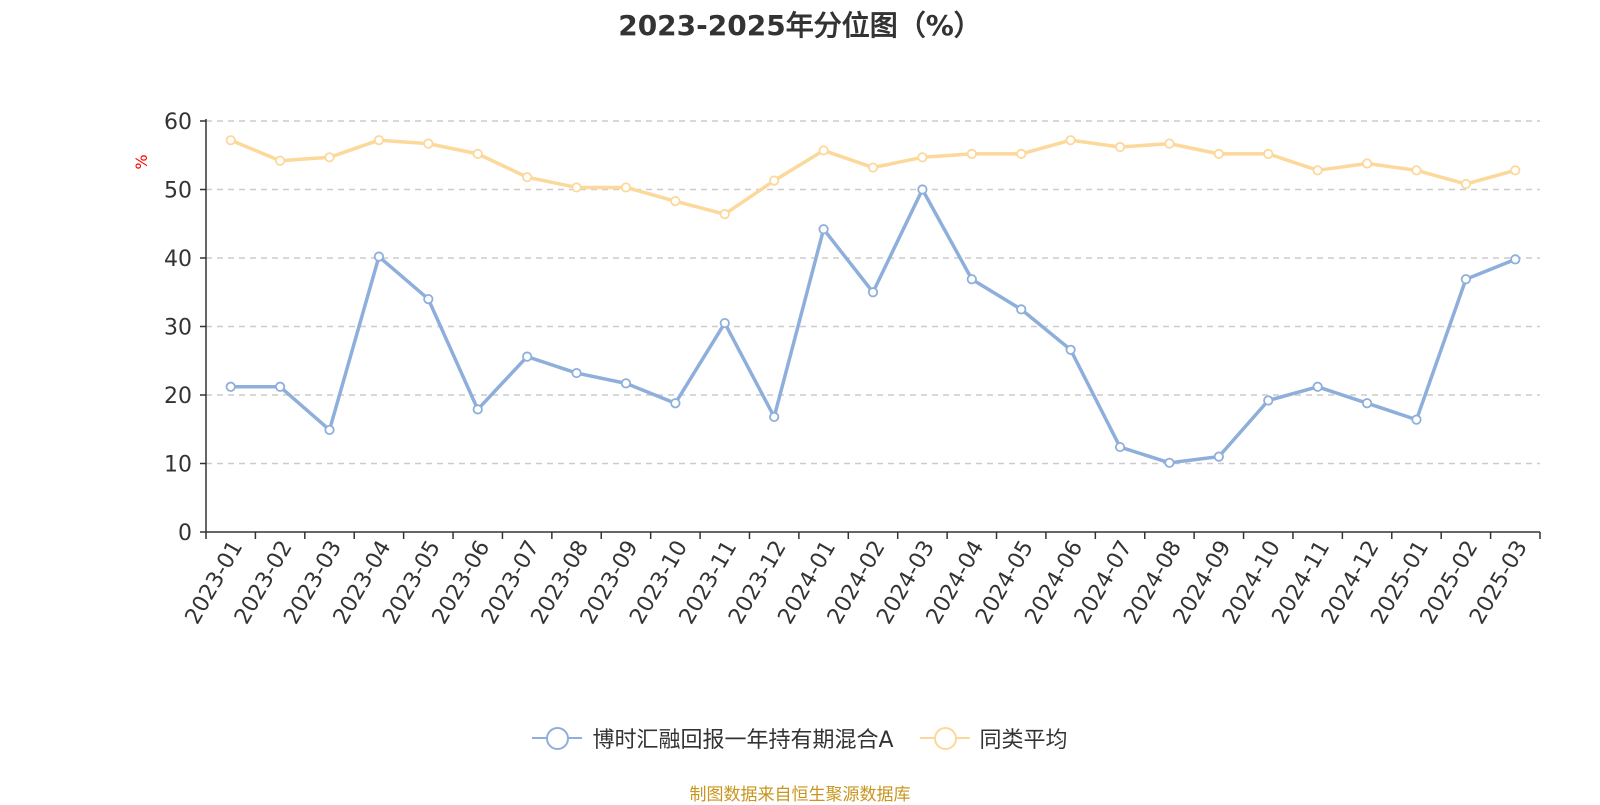 The width and height of the screenshot is (1600, 805). Describe the element at coordinates (800, 25) in the screenshot. I see `chart-title: 2023-2025年分位图（%）` at that location.